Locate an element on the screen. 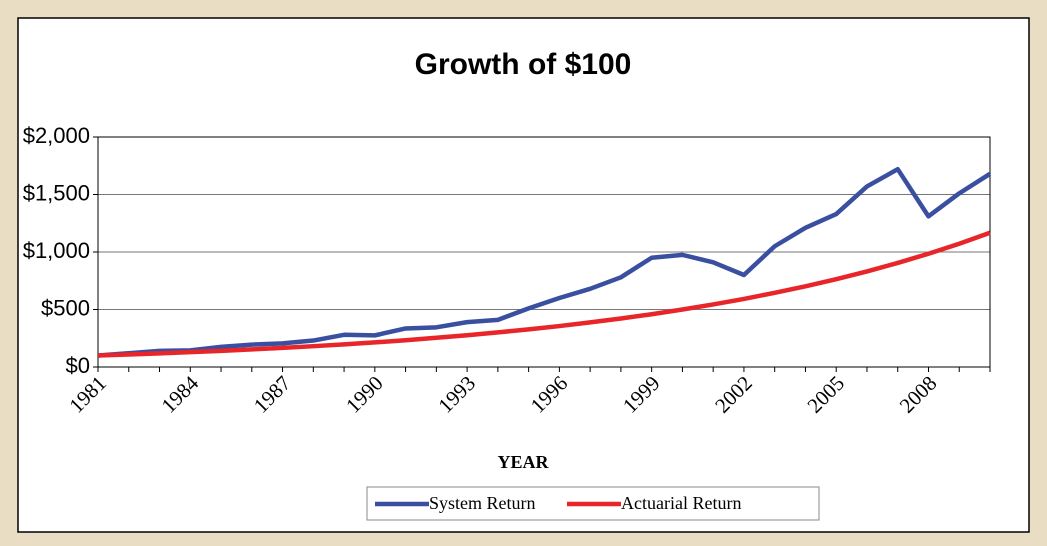  chart-title: Growth of $100 is located at coordinates (523, 64).